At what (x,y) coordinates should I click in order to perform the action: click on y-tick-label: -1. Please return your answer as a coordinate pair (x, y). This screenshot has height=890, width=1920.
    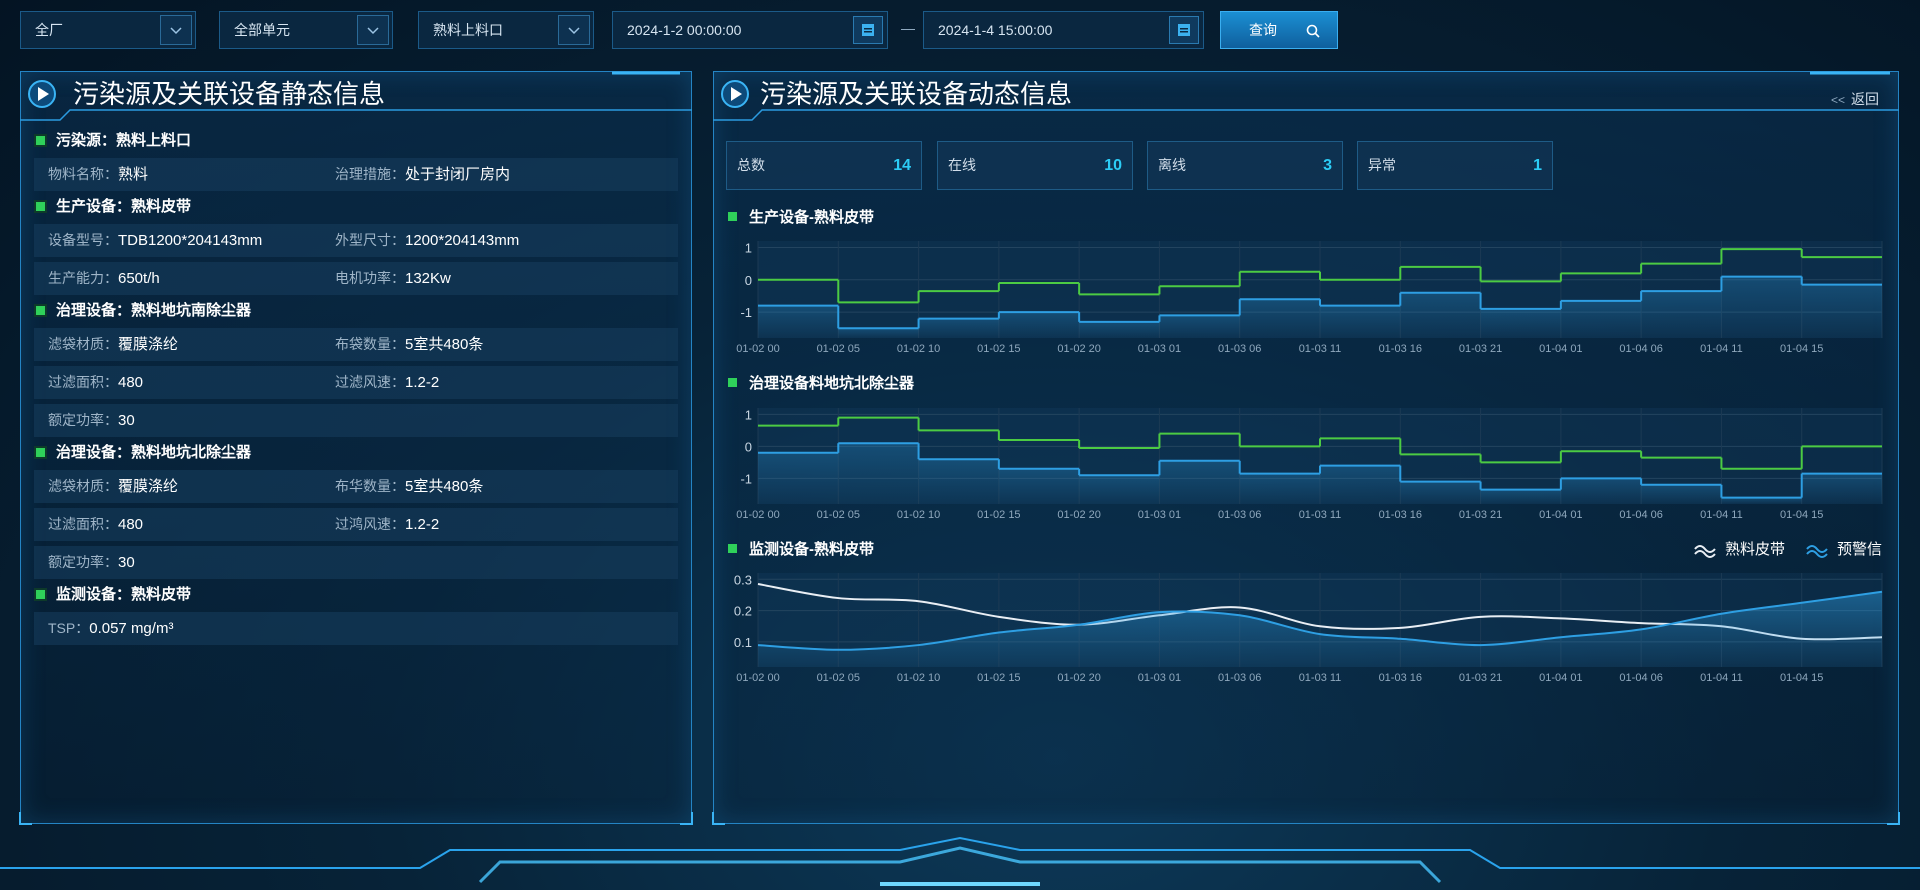
    Looking at the image, I should click on (746, 478).